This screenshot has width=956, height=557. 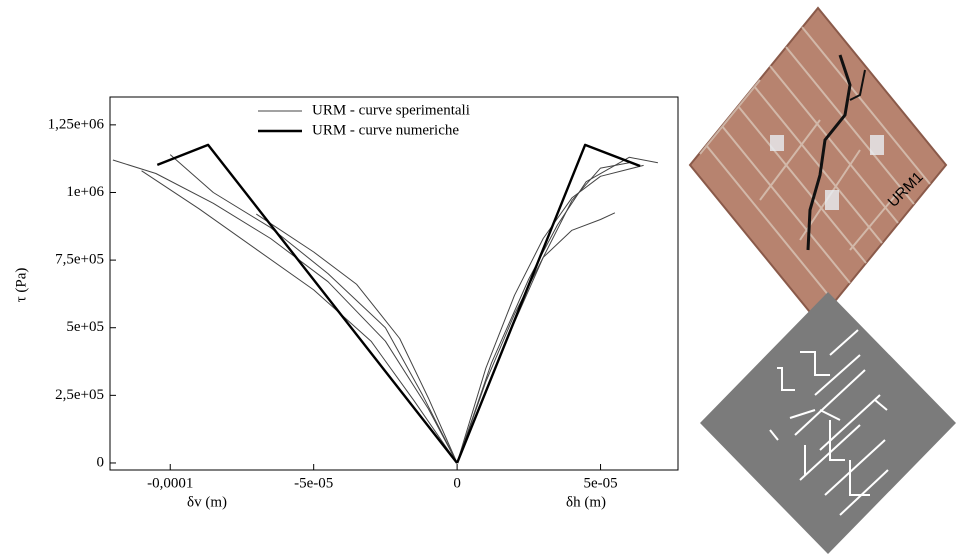 What do you see at coordinates (828, 423) in the screenshot?
I see `crack-model` at bounding box center [828, 423].